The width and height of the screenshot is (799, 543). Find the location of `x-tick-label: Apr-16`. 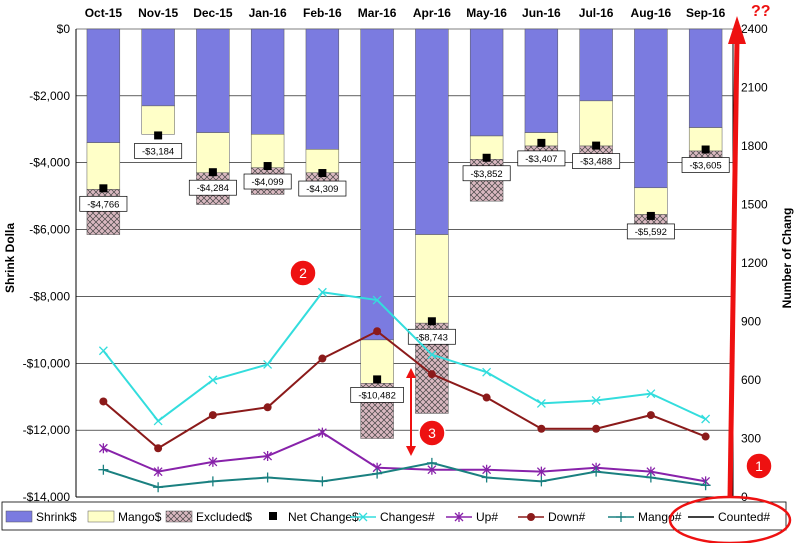

x-tick-label: Apr-16 is located at coordinates (432, 13).